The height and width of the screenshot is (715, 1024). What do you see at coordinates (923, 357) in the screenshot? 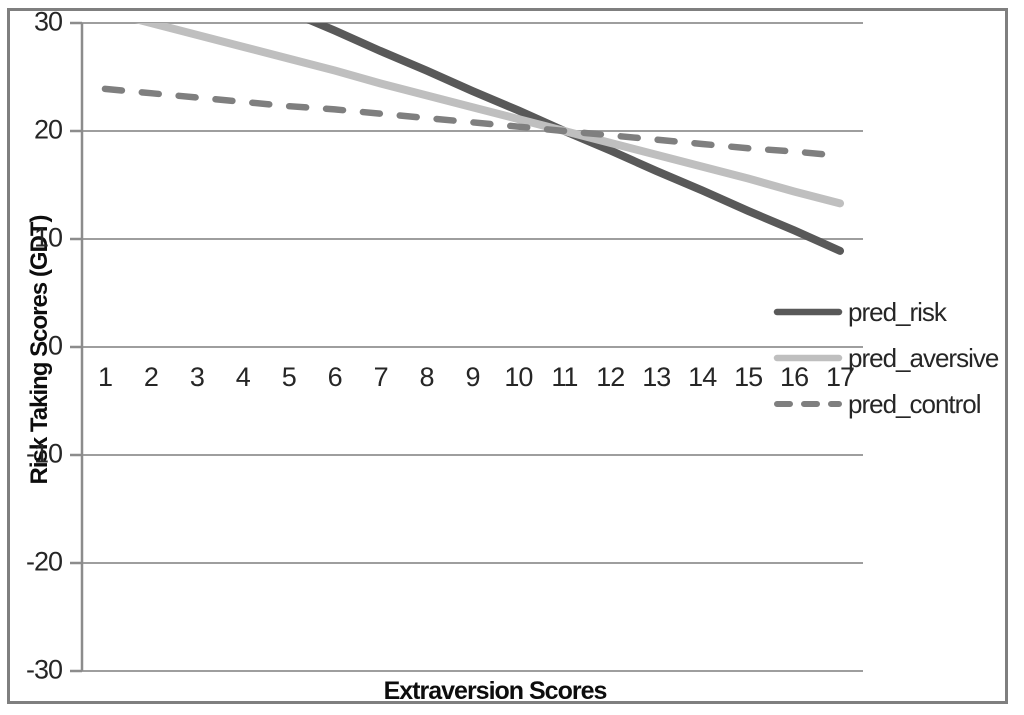
I see `legend-label: pred_aversive` at bounding box center [923, 357].